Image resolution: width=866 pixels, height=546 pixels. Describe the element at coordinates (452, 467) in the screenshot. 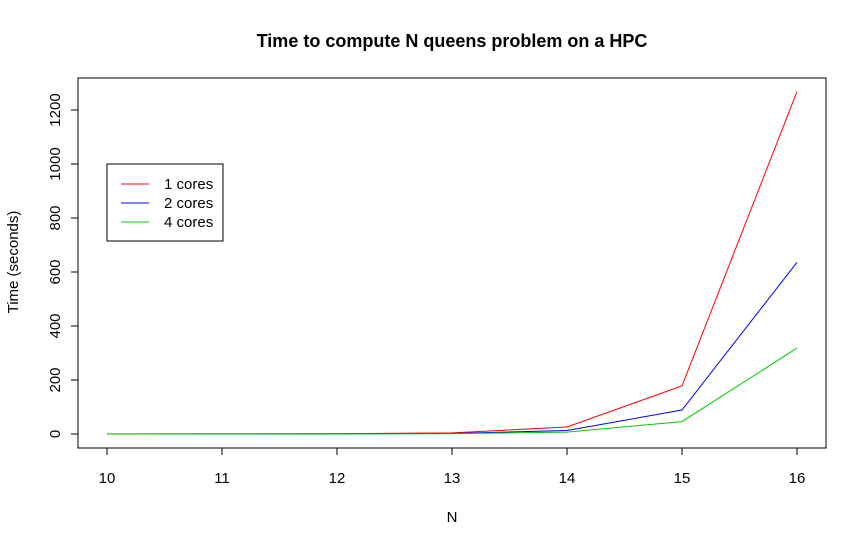

I see `x-axis: 10 11 12 13 14 15 16` at that location.